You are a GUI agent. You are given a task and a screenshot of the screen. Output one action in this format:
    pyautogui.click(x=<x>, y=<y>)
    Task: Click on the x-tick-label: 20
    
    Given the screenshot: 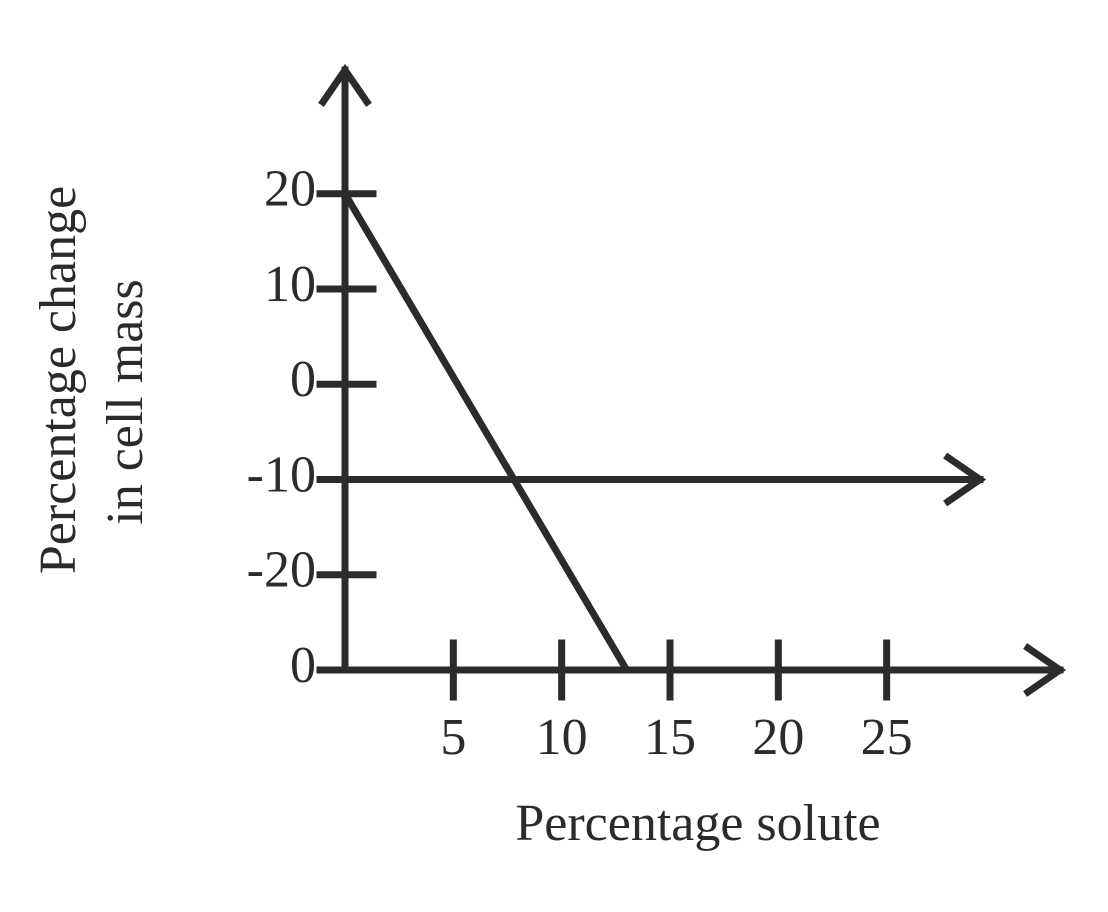 What is the action you would take?
    pyautogui.click(x=778, y=737)
    